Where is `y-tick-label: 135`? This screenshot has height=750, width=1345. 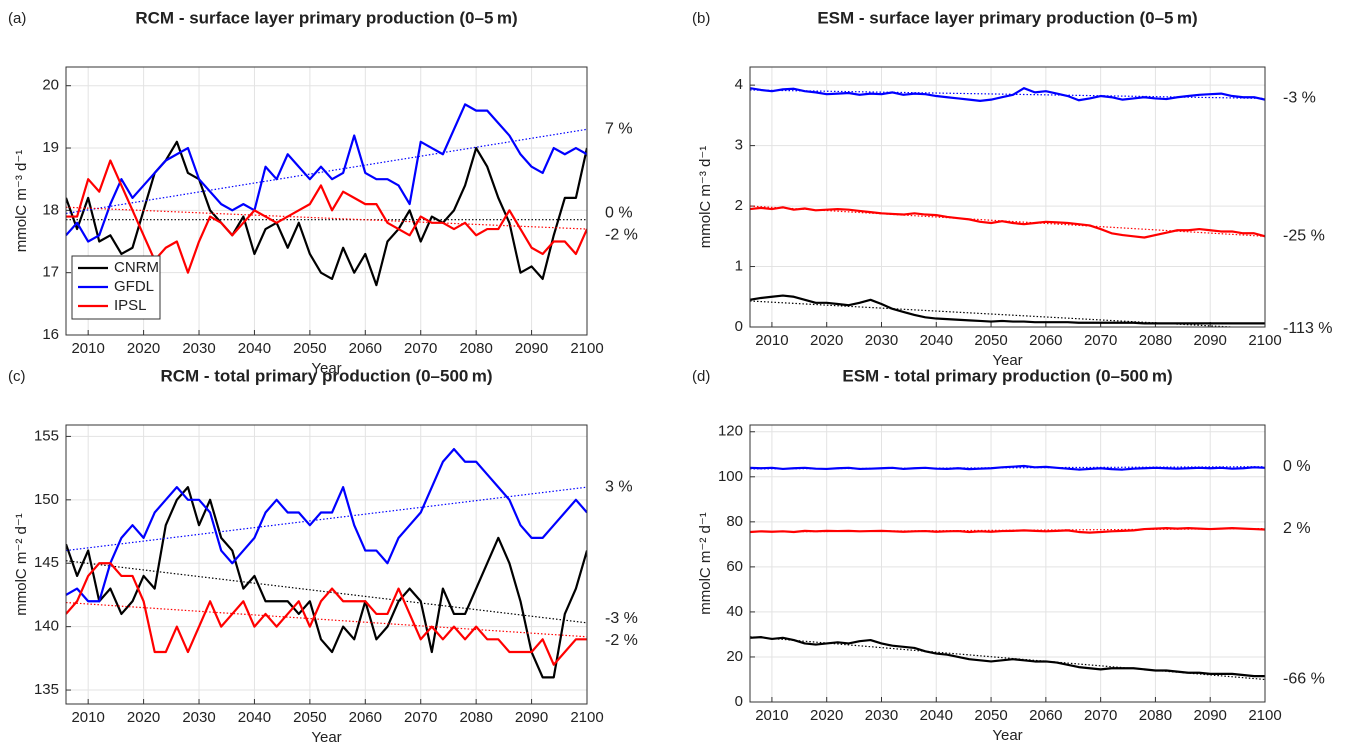
y-tick-label: 135 is located at coordinates (46, 689).